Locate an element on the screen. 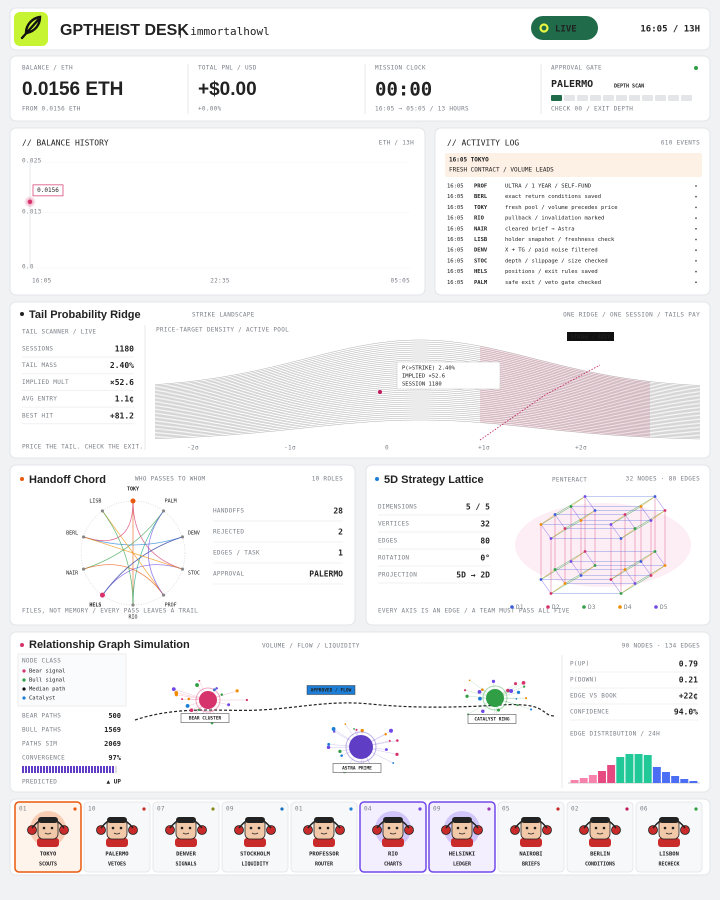 Image resolution: width=720 pixels, height=900 pixels. log-time: 16:05 is located at coordinates (455, 187).